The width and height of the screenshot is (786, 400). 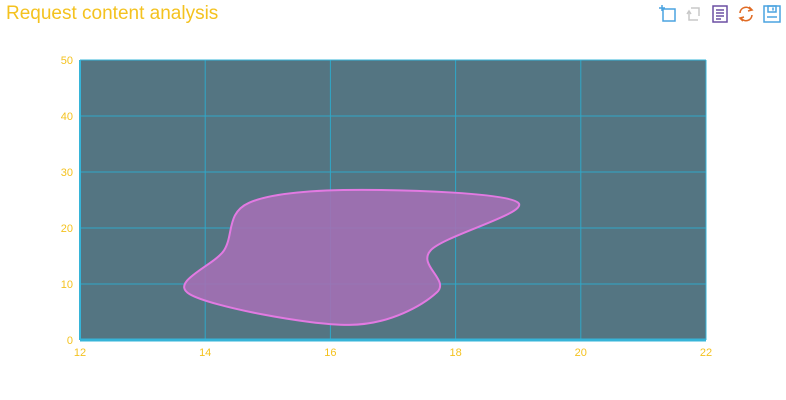 I want to click on y-tick-label: 30, so click(x=67, y=173).